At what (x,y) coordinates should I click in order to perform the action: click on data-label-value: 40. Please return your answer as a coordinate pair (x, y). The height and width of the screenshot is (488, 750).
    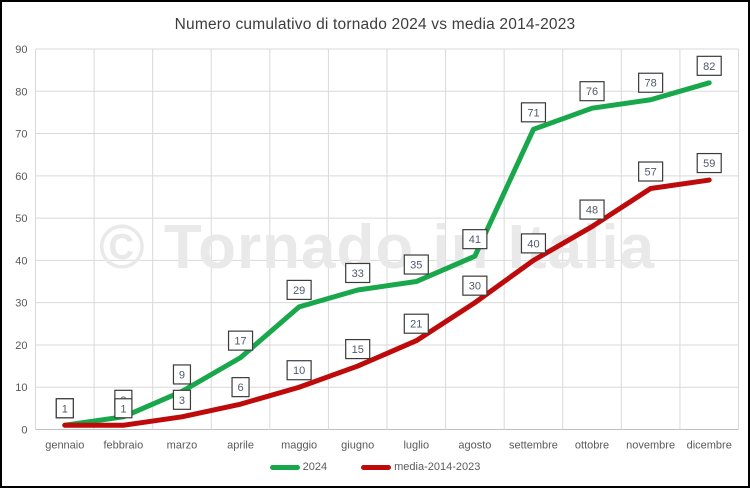
    Looking at the image, I should click on (533, 244).